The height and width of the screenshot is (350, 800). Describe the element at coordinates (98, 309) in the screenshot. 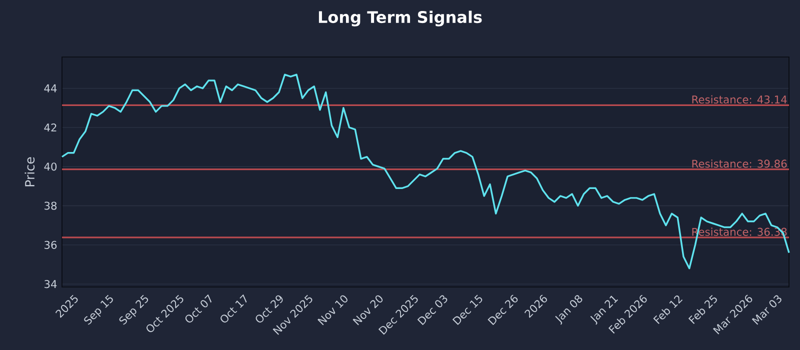

I see `x-tick-label: Sep 15` at that location.